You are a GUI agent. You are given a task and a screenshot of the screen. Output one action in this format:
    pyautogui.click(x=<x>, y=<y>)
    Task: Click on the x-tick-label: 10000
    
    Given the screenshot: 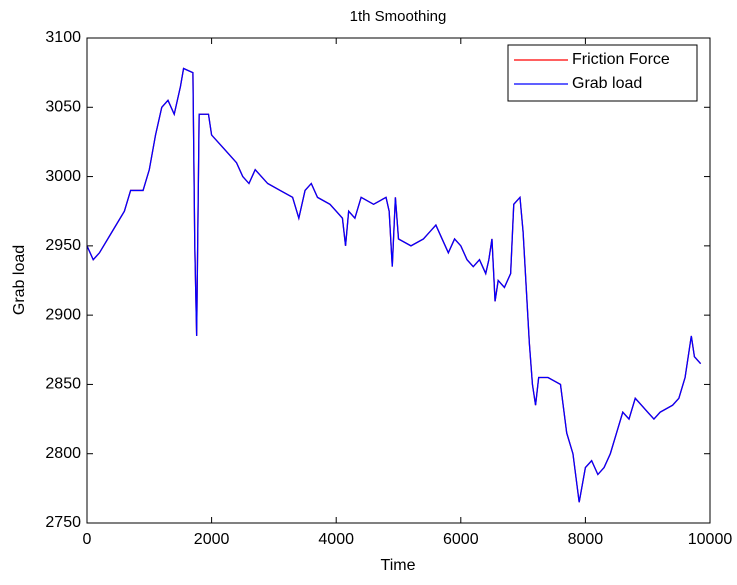 What is the action you would take?
    pyautogui.click(x=710, y=539)
    